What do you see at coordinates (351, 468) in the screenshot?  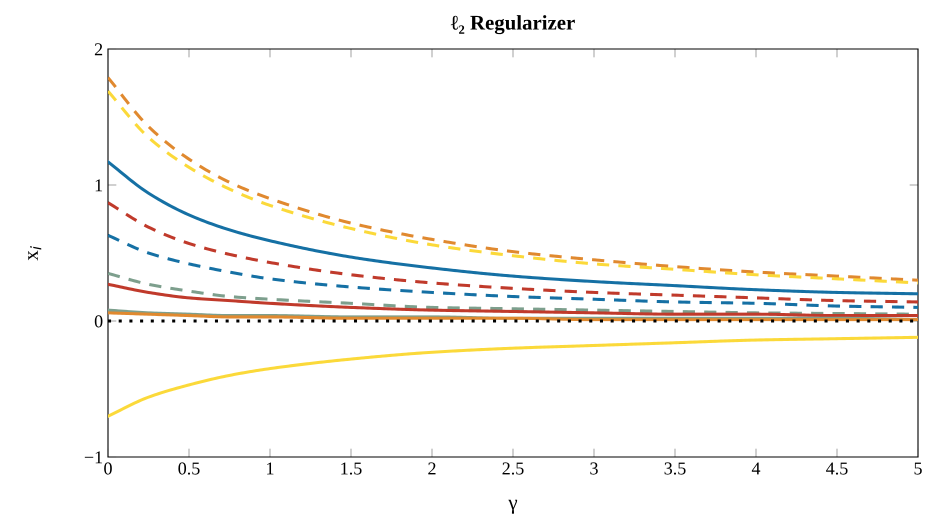 I see `x-tick-label: 1.5` at bounding box center [351, 468].